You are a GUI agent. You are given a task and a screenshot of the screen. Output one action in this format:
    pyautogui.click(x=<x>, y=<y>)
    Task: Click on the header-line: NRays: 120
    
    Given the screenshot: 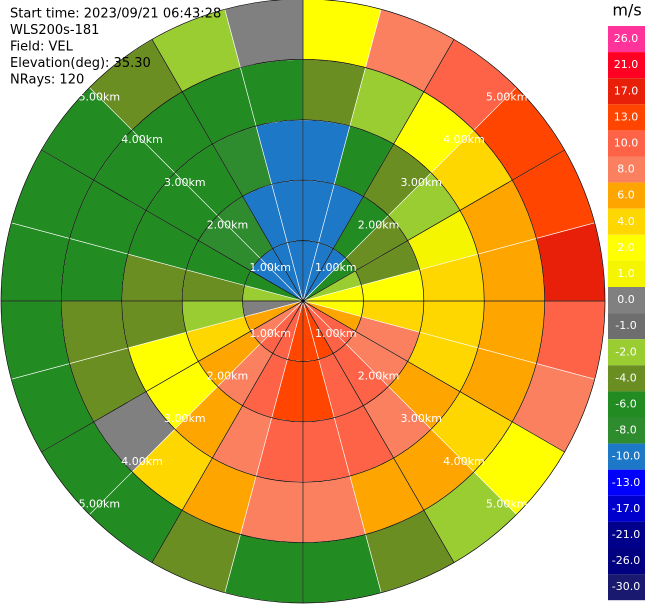 What is the action you would take?
    pyautogui.click(x=47, y=80)
    